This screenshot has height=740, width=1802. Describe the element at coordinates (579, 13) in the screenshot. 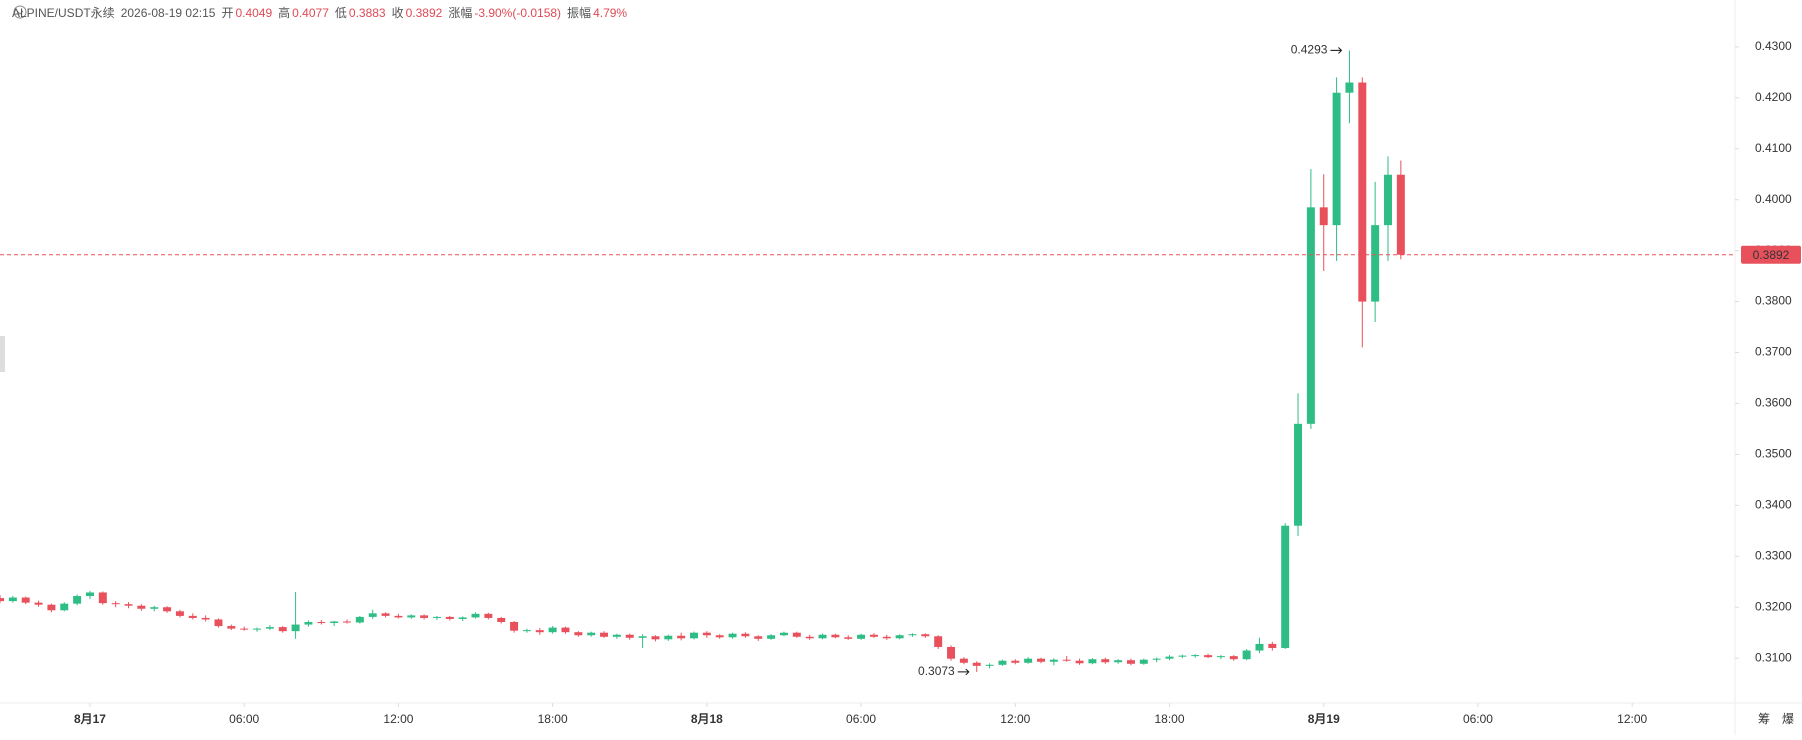

I see `field-key: 振幅` at that location.